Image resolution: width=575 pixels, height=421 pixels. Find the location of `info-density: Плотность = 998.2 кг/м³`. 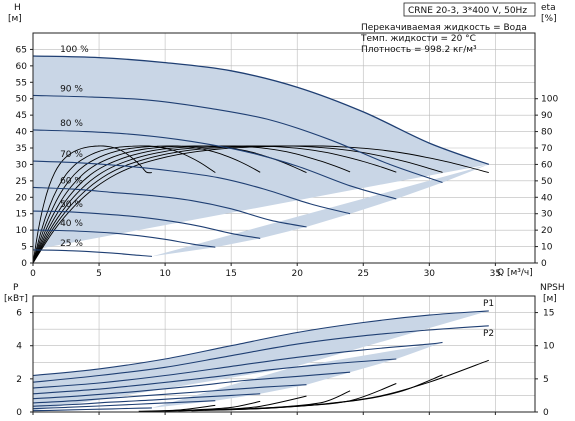

info-density: Плотность = 998.2 кг/м³ is located at coordinates (419, 50).